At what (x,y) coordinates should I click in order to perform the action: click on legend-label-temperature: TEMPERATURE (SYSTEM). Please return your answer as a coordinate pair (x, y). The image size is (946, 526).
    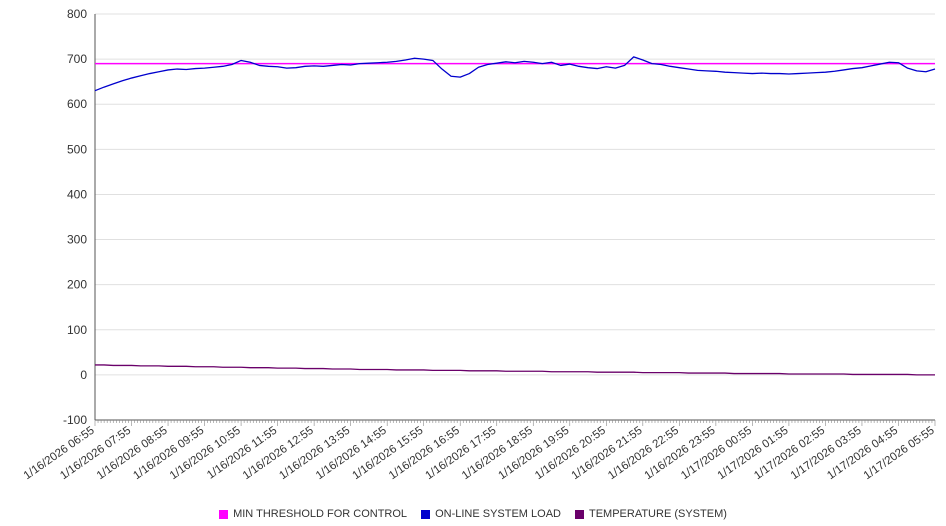
    Looking at the image, I should click on (657, 514).